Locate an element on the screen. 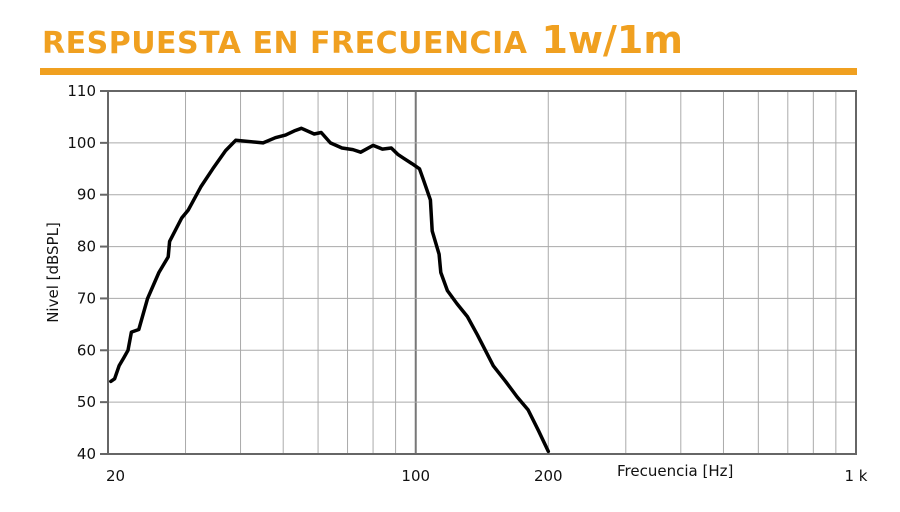 The height and width of the screenshot is (512, 900). chart-title-subtitle: 1w/1m is located at coordinates (612, 40).